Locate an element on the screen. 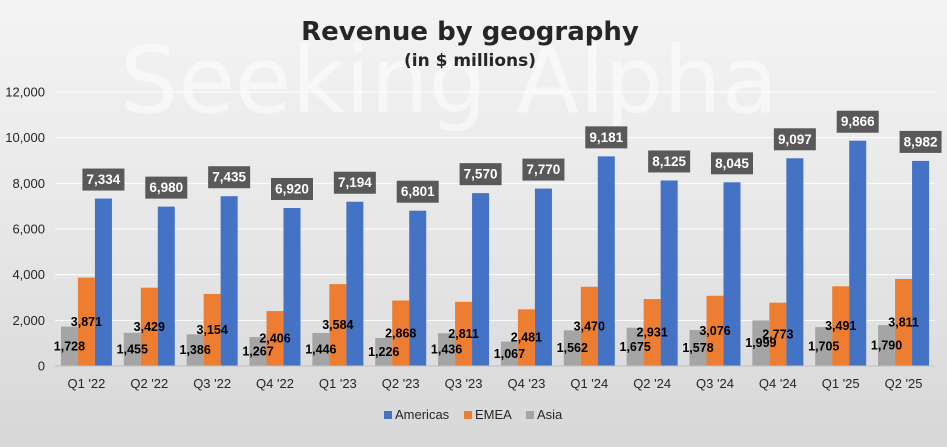 This screenshot has width=947, height=447. data-label-emea: 3,811 is located at coordinates (903, 322).